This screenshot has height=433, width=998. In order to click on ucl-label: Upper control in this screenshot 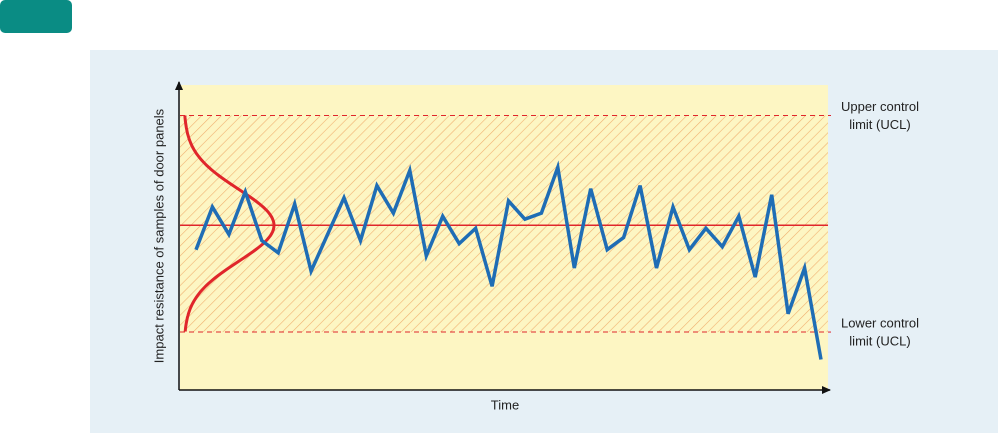, I will do `click(880, 106)`.